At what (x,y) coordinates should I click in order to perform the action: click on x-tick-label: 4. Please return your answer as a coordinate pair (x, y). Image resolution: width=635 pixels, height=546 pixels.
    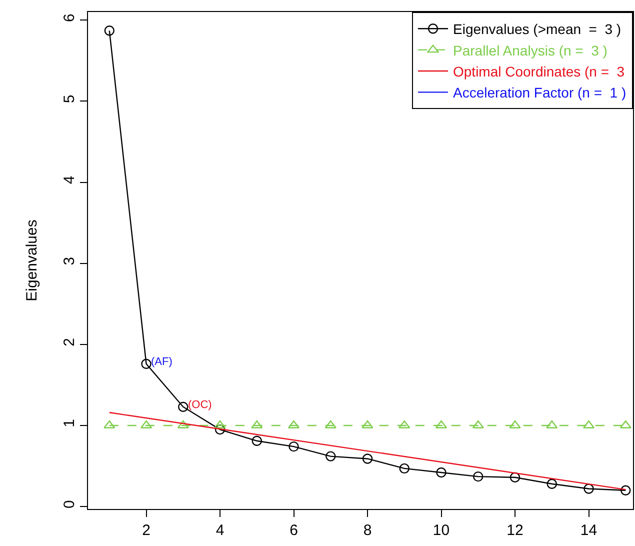
    Looking at the image, I should click on (220, 530).